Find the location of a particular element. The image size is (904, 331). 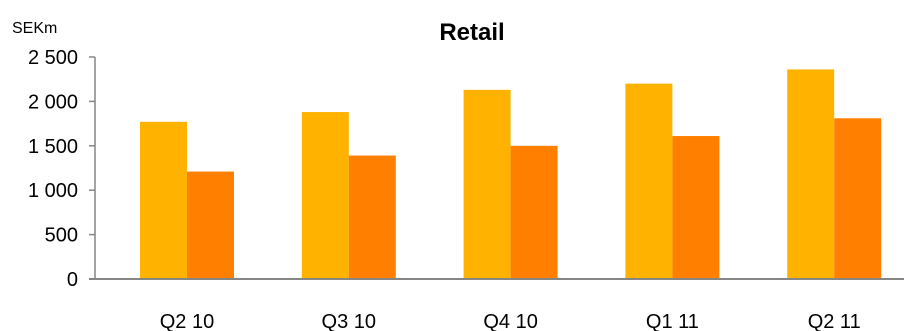

y-tick-label: 2 500 is located at coordinates (53, 58).